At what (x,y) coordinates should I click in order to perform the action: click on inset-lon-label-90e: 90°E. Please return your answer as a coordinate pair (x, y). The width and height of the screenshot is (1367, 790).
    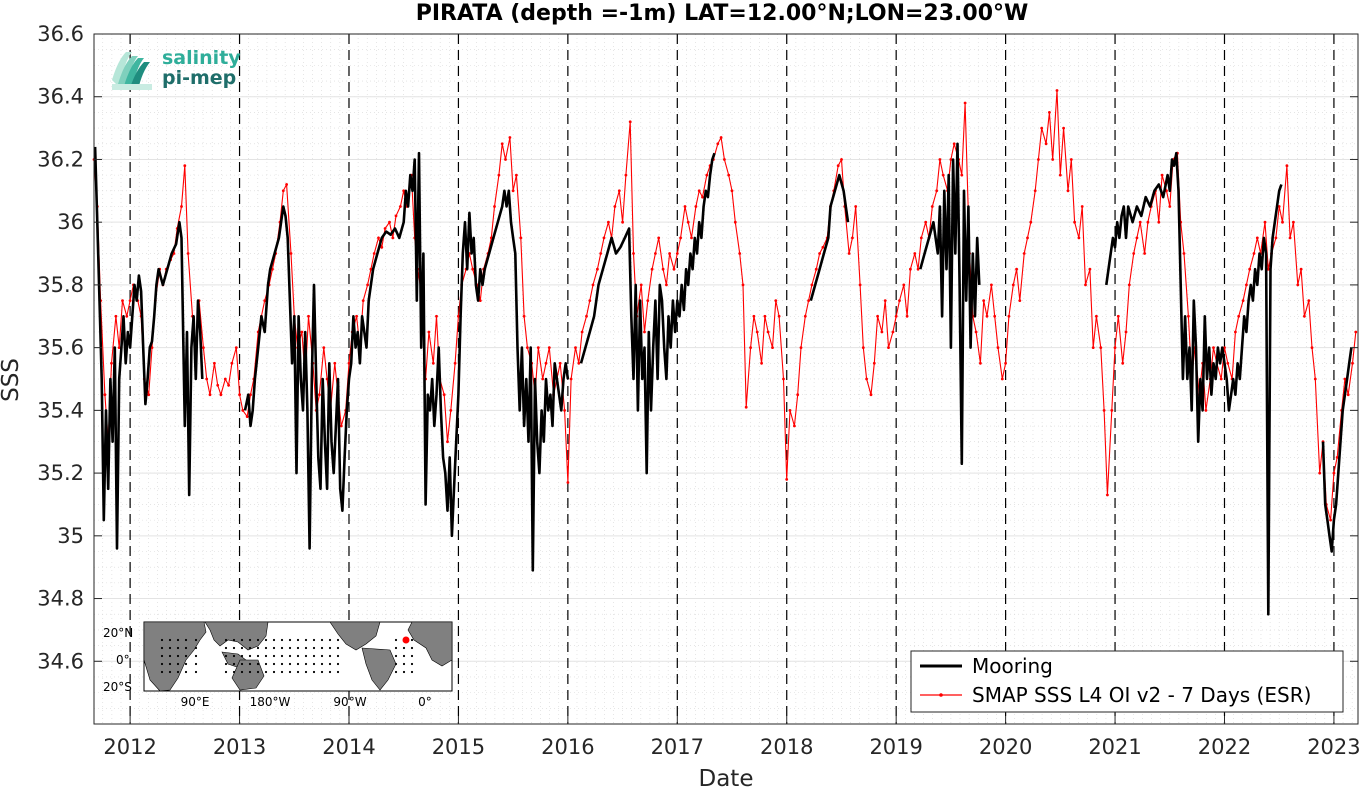
    Looking at the image, I should click on (195, 702).